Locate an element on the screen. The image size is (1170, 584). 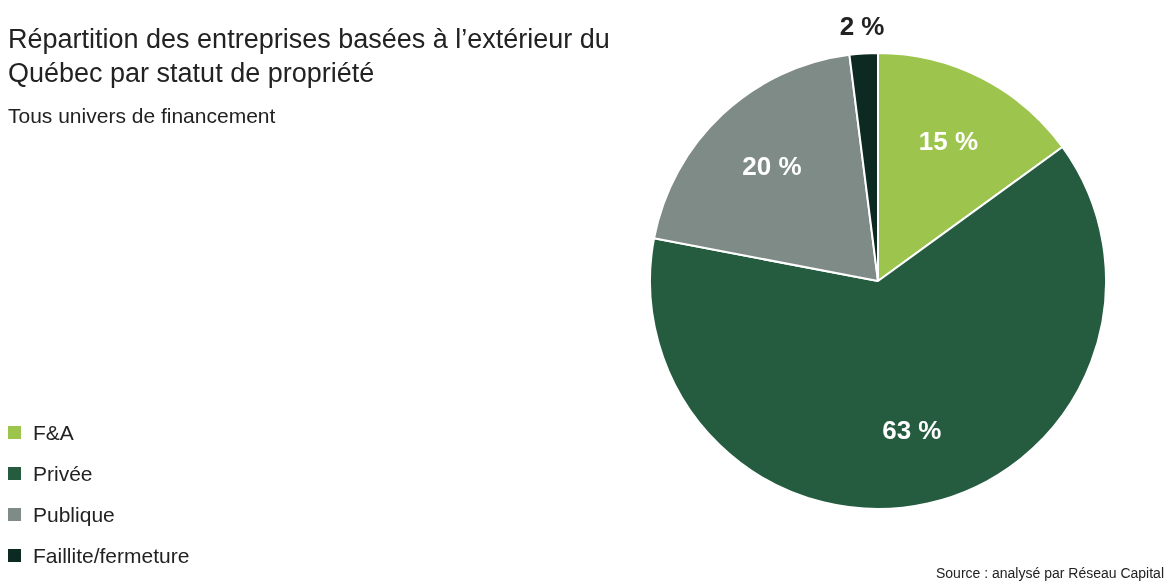
legend-label: Faillite/fermeture is located at coordinates (111, 555).